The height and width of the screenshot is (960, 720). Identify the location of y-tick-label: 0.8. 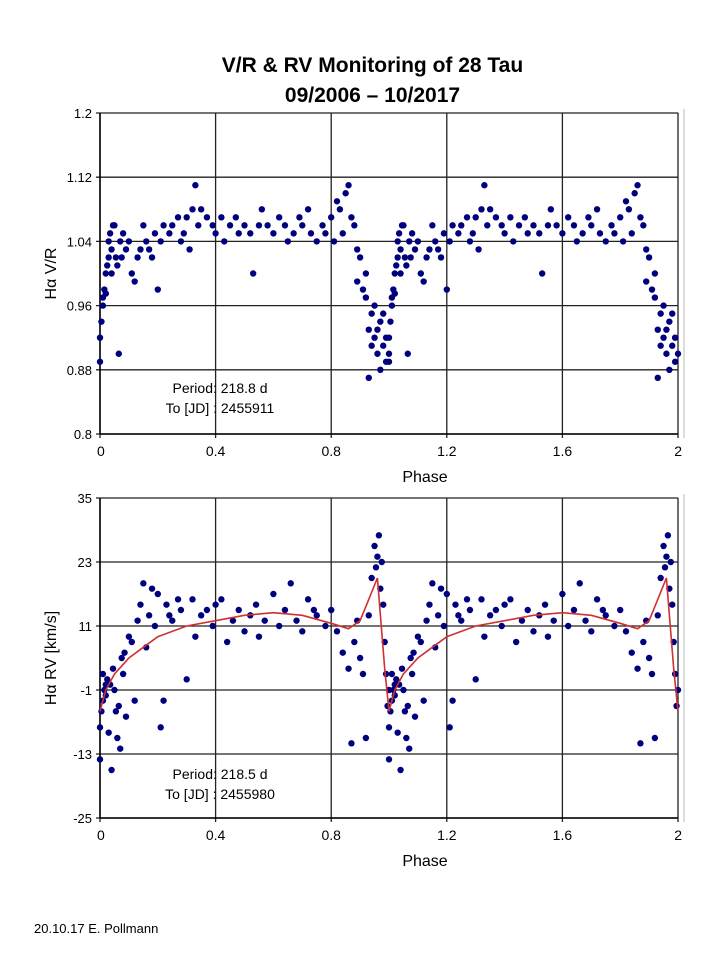
(83, 434).